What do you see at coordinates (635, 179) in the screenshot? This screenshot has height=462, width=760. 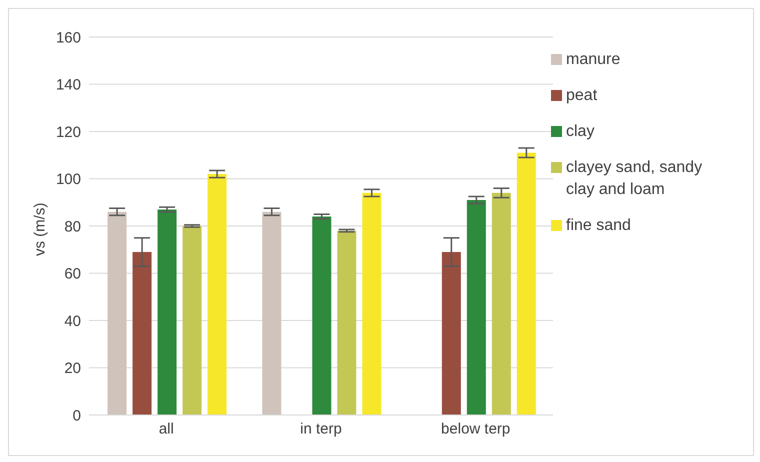 I see `legend-label: clayey sand, sandy clay and loam` at bounding box center [635, 179].